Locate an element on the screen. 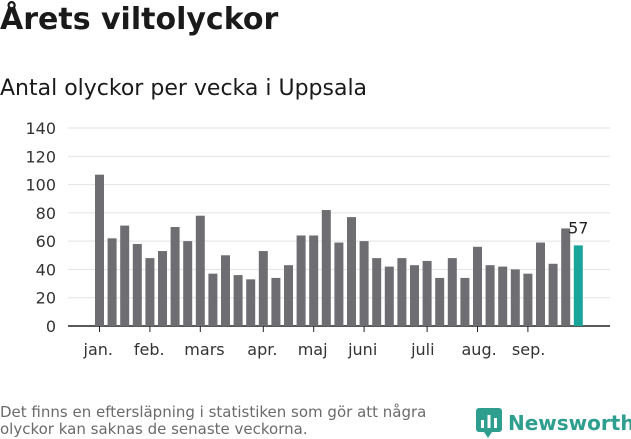 The image size is (631, 439). y-axis-ticks: 0 20 40 60 80 100 120 140 is located at coordinates (40, 227).